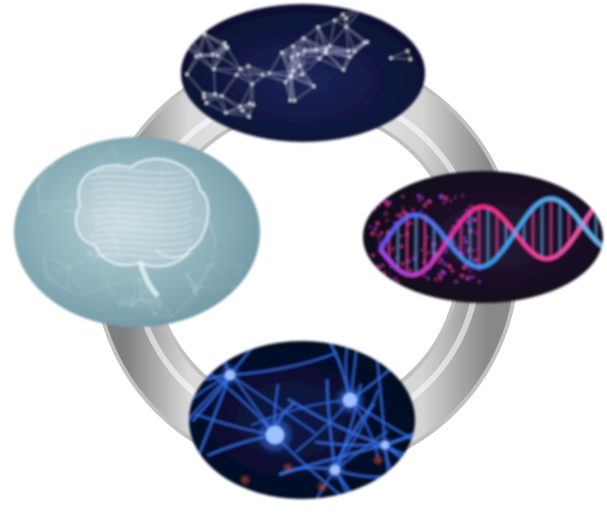 The height and width of the screenshot is (516, 607). Describe the element at coordinates (335, 470) in the screenshot. I see `neuron-body` at that location.